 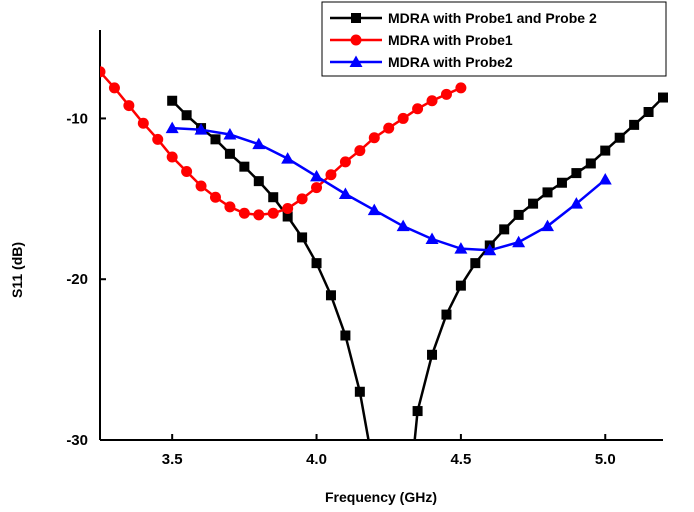 I want to click on y-tick-label: -20, so click(x=77, y=279).